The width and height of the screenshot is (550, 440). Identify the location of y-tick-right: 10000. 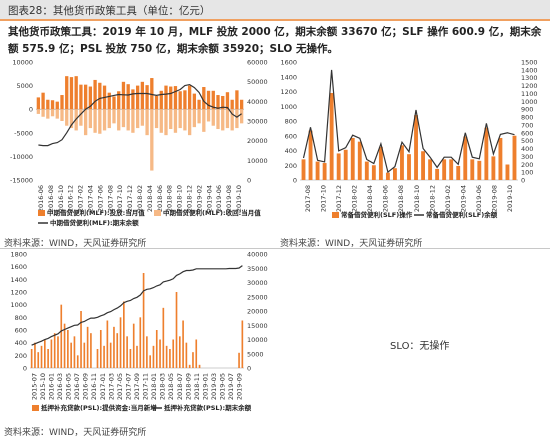
(257, 161).